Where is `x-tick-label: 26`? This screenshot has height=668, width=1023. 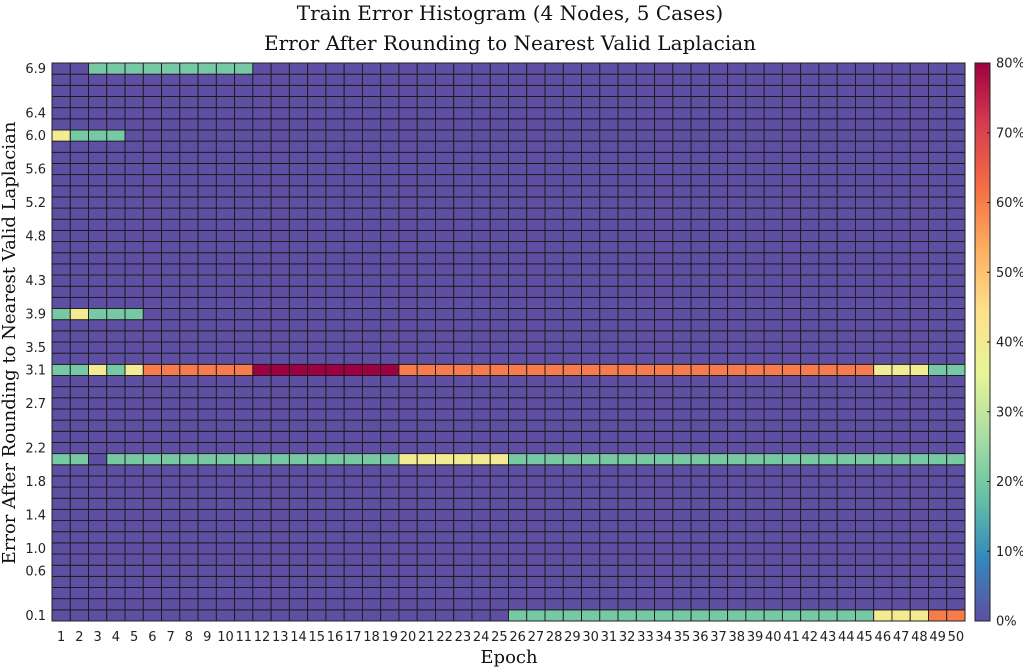
x-tick-label: 26 is located at coordinates (517, 637).